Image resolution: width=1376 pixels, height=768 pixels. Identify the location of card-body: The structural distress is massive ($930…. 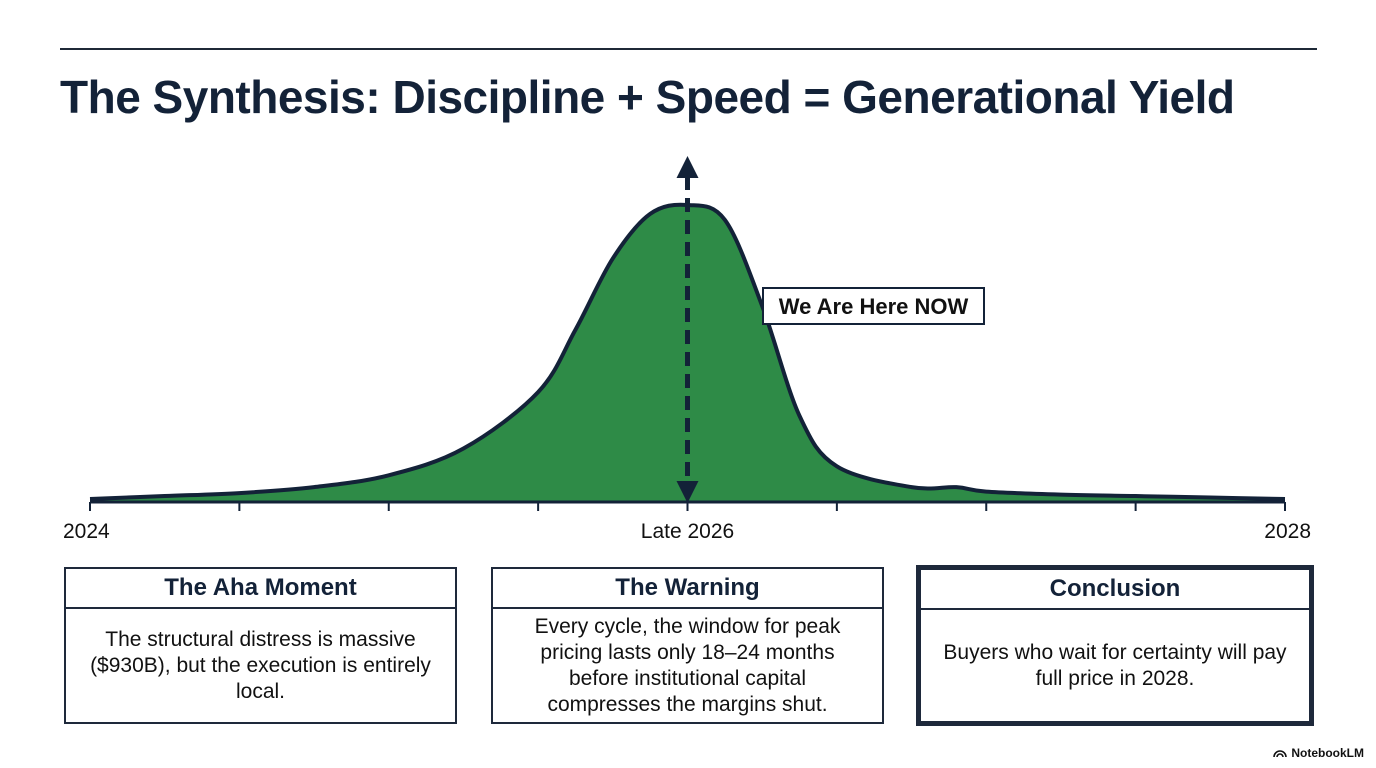
(260, 665).